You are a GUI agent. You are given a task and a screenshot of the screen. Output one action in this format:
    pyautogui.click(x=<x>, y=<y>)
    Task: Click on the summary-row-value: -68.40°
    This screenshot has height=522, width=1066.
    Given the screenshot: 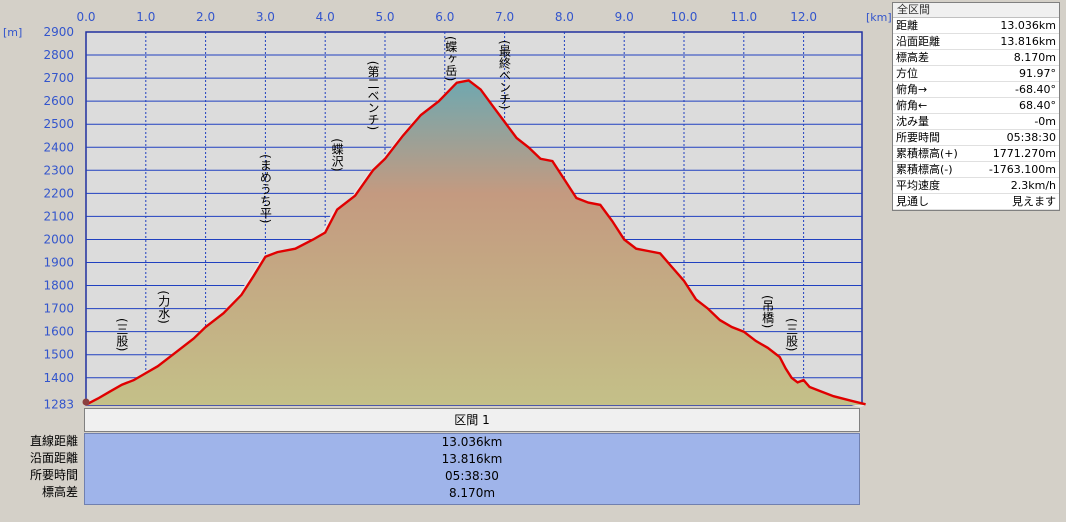 What is the action you would take?
    pyautogui.click(x=1035, y=89)
    